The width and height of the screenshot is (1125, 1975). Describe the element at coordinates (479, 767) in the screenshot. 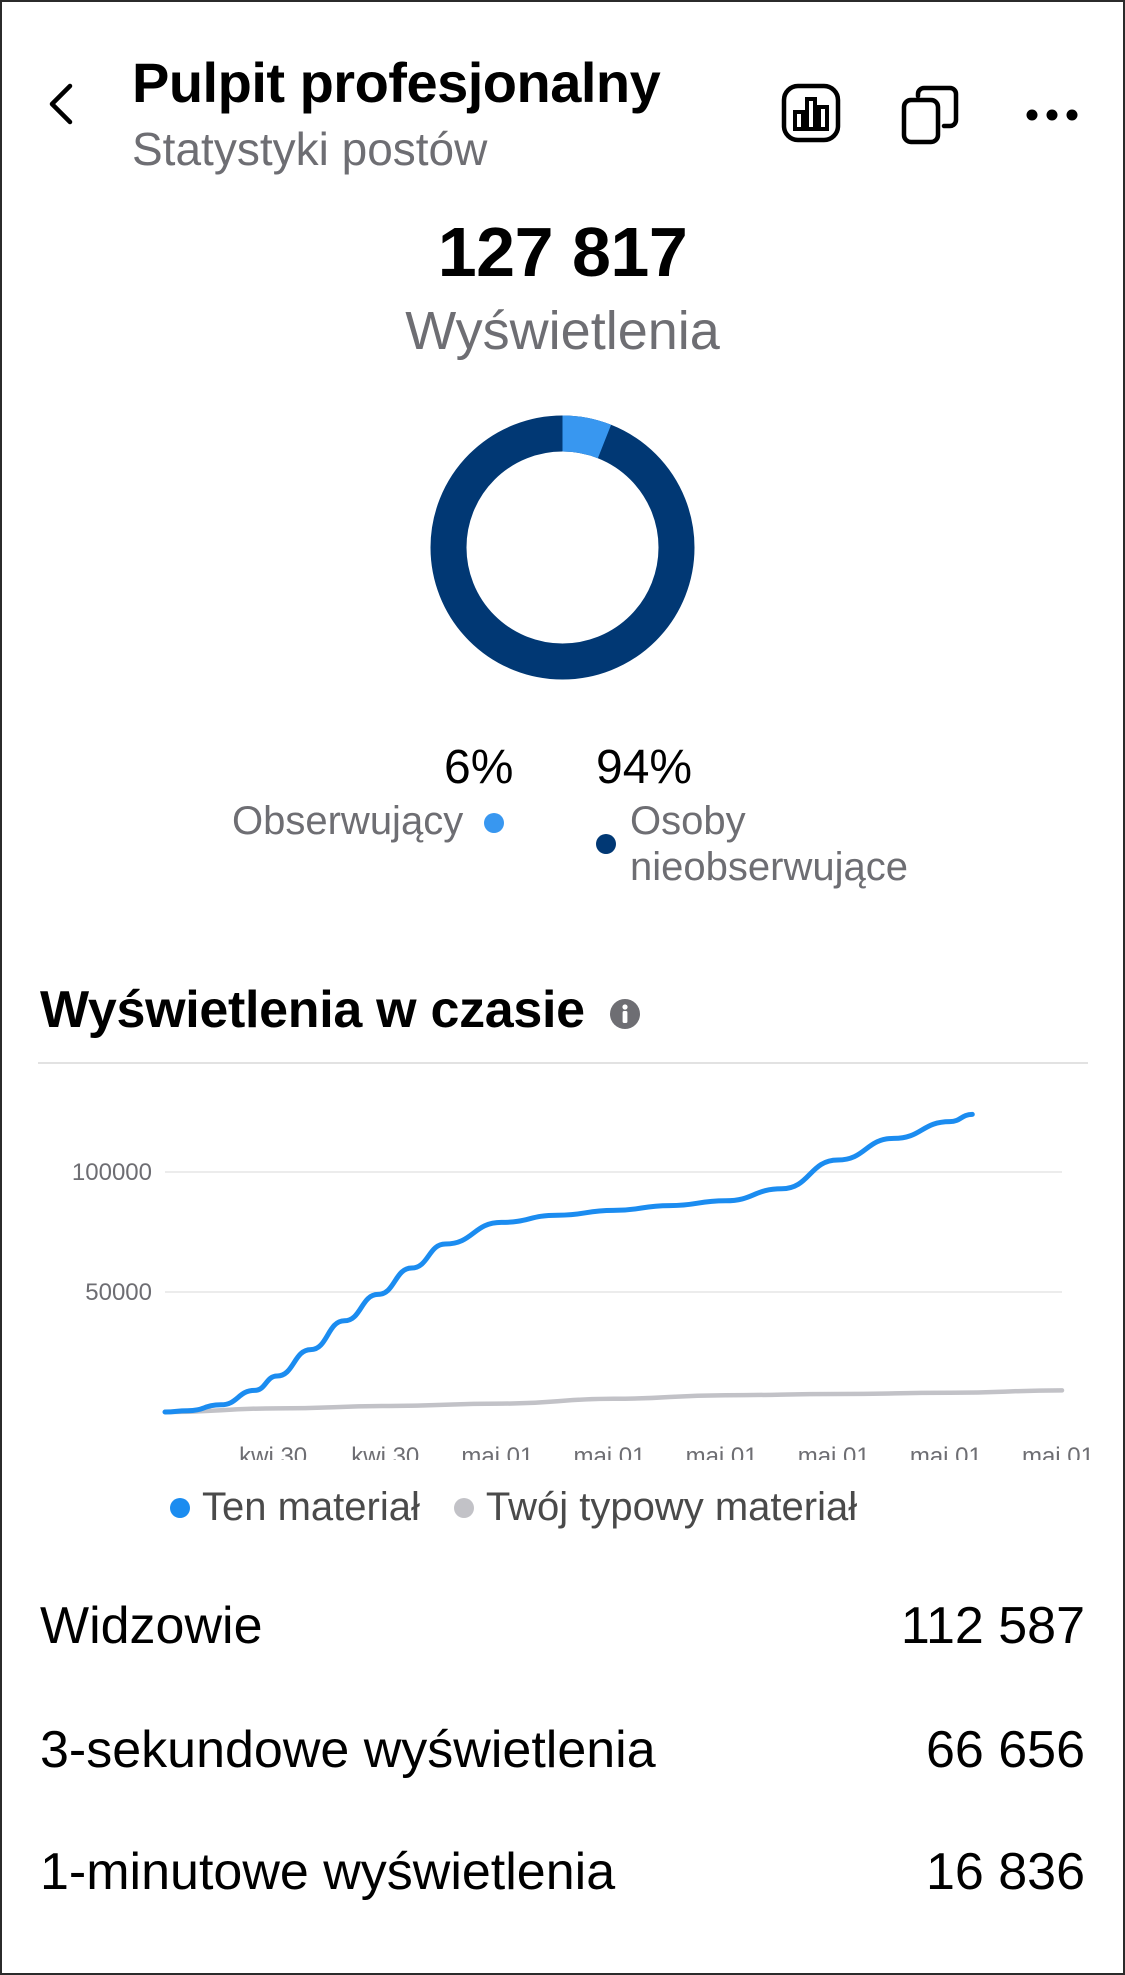

I see `followers-percent: 6%` at that location.